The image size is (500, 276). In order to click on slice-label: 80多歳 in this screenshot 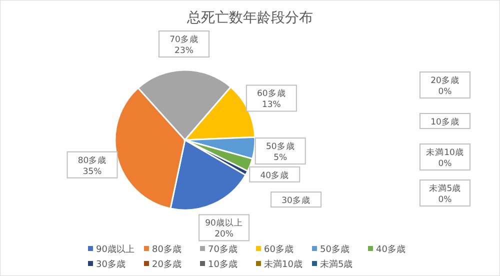, I will do `click(92, 160)`.